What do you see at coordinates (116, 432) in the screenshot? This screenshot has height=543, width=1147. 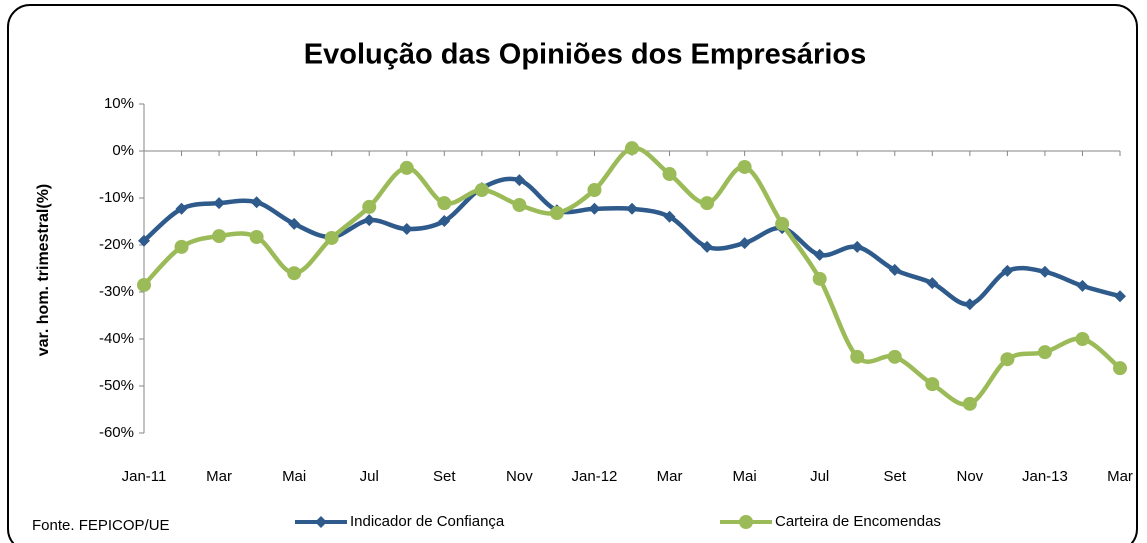 I see `y-tick-label: -60%` at bounding box center [116, 432].